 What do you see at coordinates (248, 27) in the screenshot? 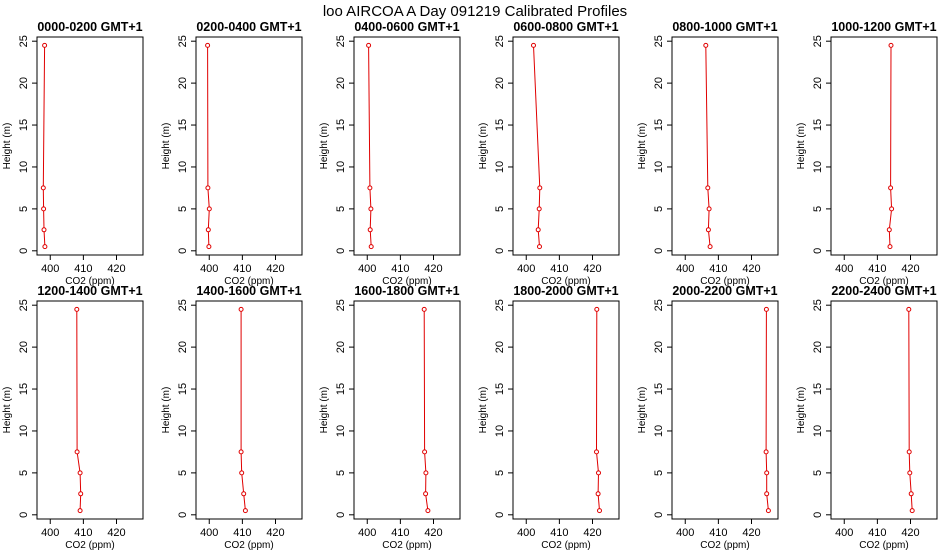
I see `panel-title: 0200-0400 GMT+1` at bounding box center [248, 27].